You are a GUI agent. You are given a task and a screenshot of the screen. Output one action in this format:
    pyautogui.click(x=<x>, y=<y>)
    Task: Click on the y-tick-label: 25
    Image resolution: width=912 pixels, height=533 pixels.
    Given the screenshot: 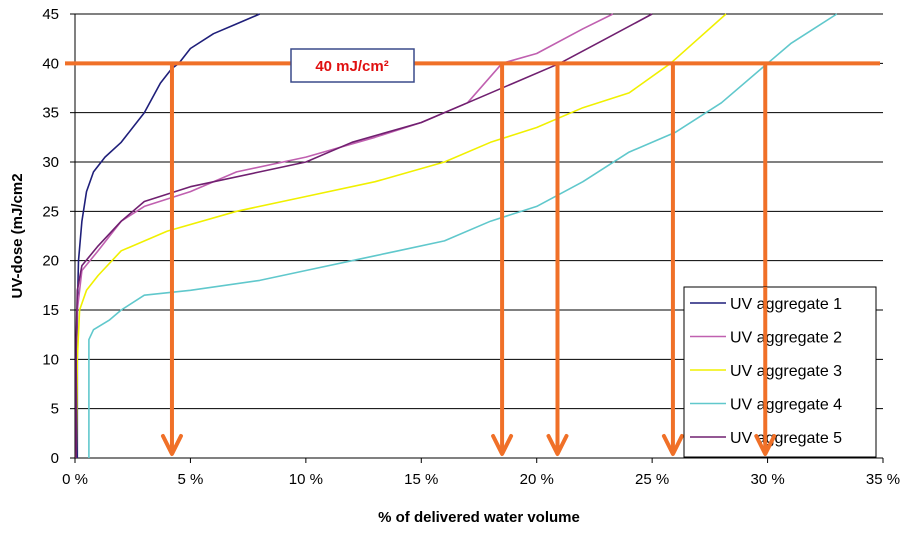 What is the action you would take?
    pyautogui.click(x=50, y=211)
    